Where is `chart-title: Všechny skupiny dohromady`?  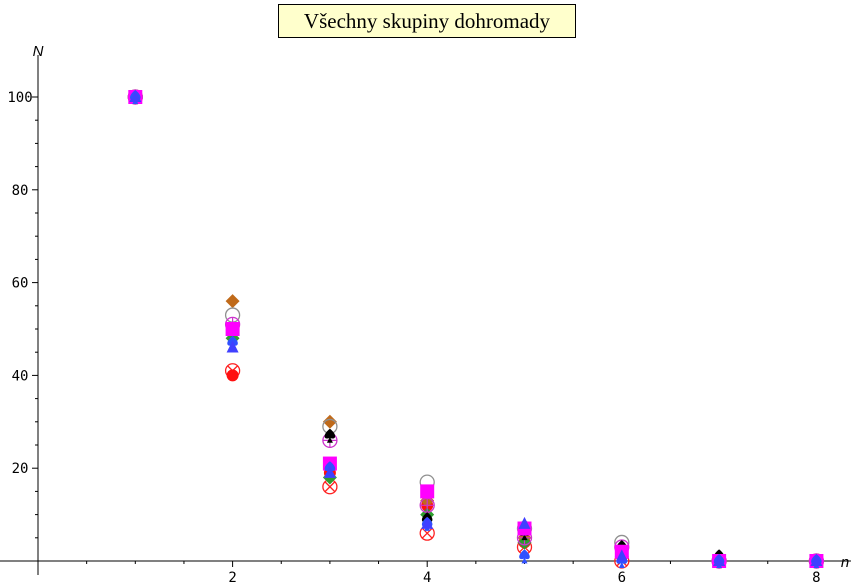 chart-title: Všechny skupiny dohromady is located at coordinates (427, 21).